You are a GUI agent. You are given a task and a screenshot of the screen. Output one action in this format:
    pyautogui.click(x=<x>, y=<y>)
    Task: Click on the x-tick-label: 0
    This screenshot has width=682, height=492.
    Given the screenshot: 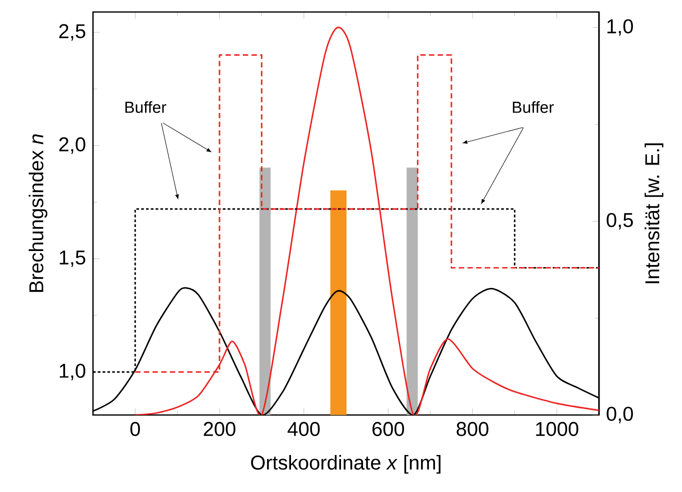 What is the action you would take?
    pyautogui.click(x=135, y=429)
    